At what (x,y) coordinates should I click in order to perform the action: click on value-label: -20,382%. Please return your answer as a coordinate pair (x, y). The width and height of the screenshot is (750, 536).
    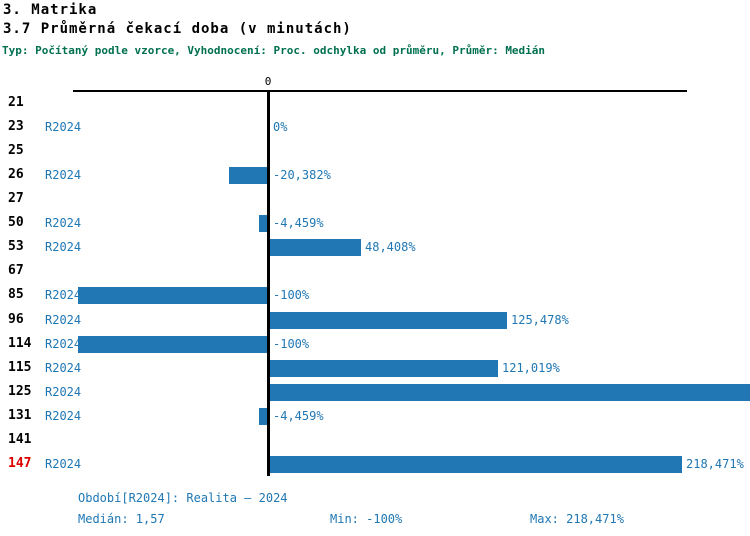
    Looking at the image, I should click on (302, 175).